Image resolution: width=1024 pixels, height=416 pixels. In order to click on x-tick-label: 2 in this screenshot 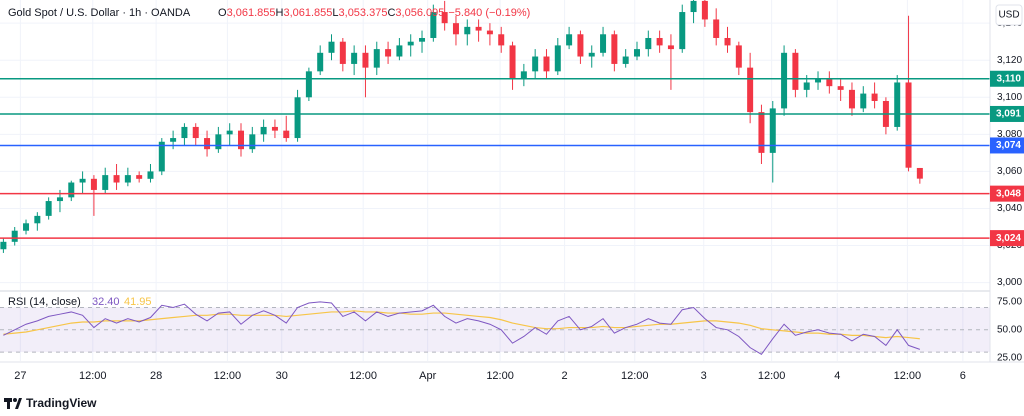, I will do `click(565, 376)`.